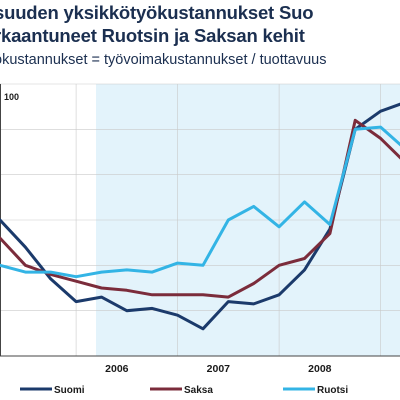  What do you see at coordinates (315, 390) in the screenshot?
I see `legend-item-ruotsi: Ruotsi` at bounding box center [315, 390].